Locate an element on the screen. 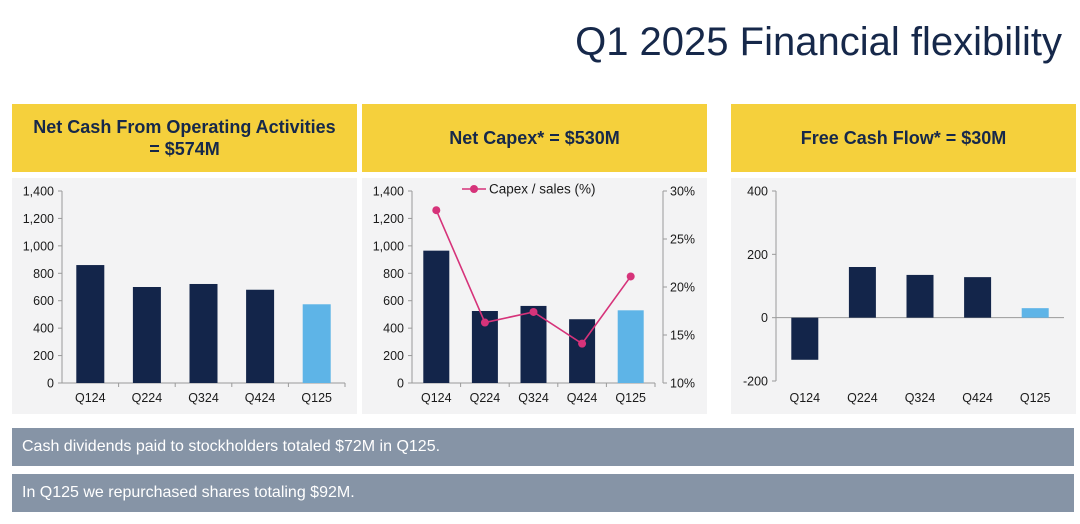 The width and height of the screenshot is (1080, 524). panel-heading: Free Cash Flow* = $30M is located at coordinates (903, 138).